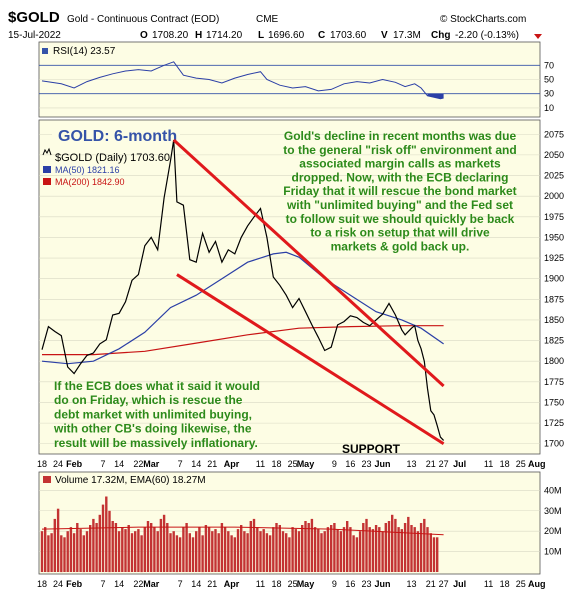 The height and width of the screenshot is (605, 580). I want to click on volume-ytick-label: 10M, so click(553, 552).